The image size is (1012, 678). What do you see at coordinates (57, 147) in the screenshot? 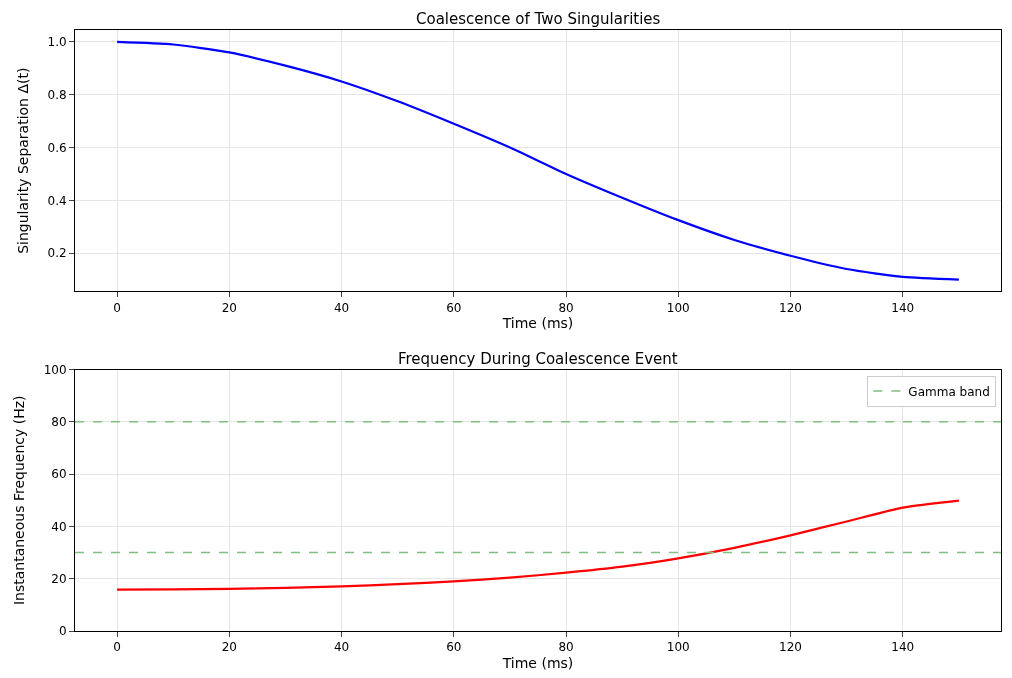
I see `y-tick-label: 0.6` at bounding box center [57, 147].